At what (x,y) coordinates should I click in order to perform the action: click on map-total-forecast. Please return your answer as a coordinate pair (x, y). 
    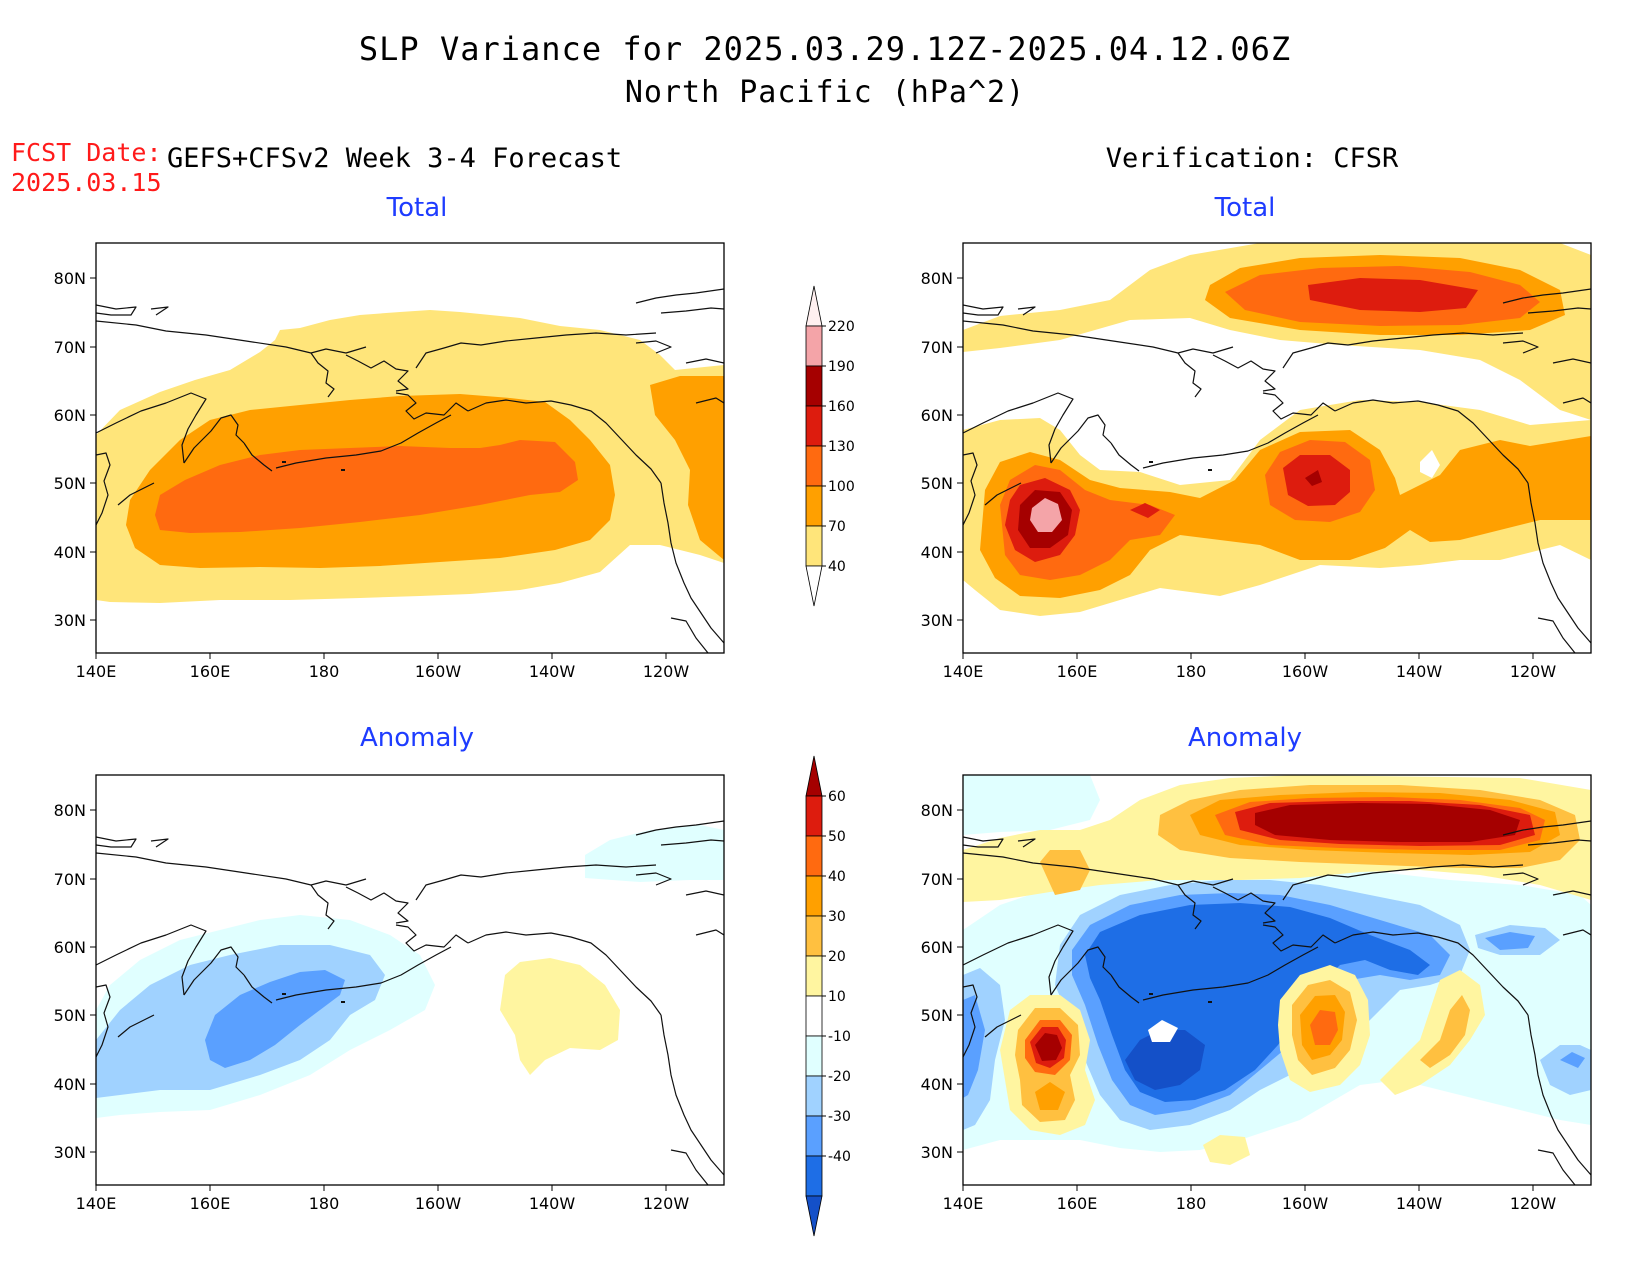
    Looking at the image, I should click on (410, 448).